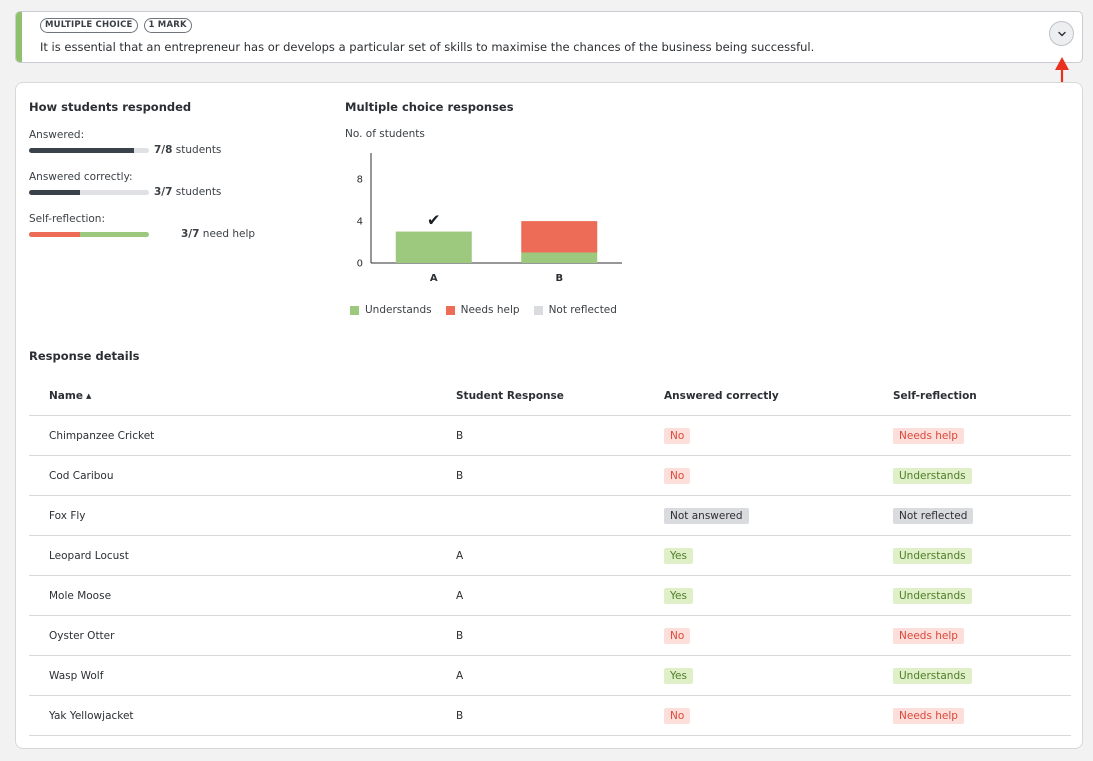 The width and height of the screenshot is (1093, 761). Describe the element at coordinates (550, 516) in the screenshot. I see `table-row: Fox Fly Not answered Not reflected` at that location.